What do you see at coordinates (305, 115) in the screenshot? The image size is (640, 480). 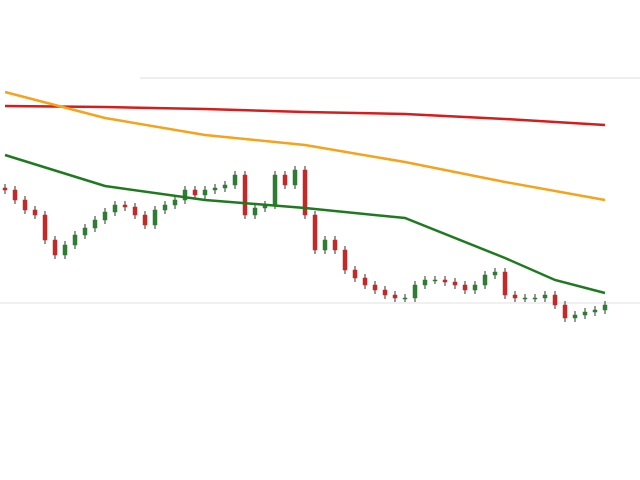 I see `moving-average` at bounding box center [305, 115].